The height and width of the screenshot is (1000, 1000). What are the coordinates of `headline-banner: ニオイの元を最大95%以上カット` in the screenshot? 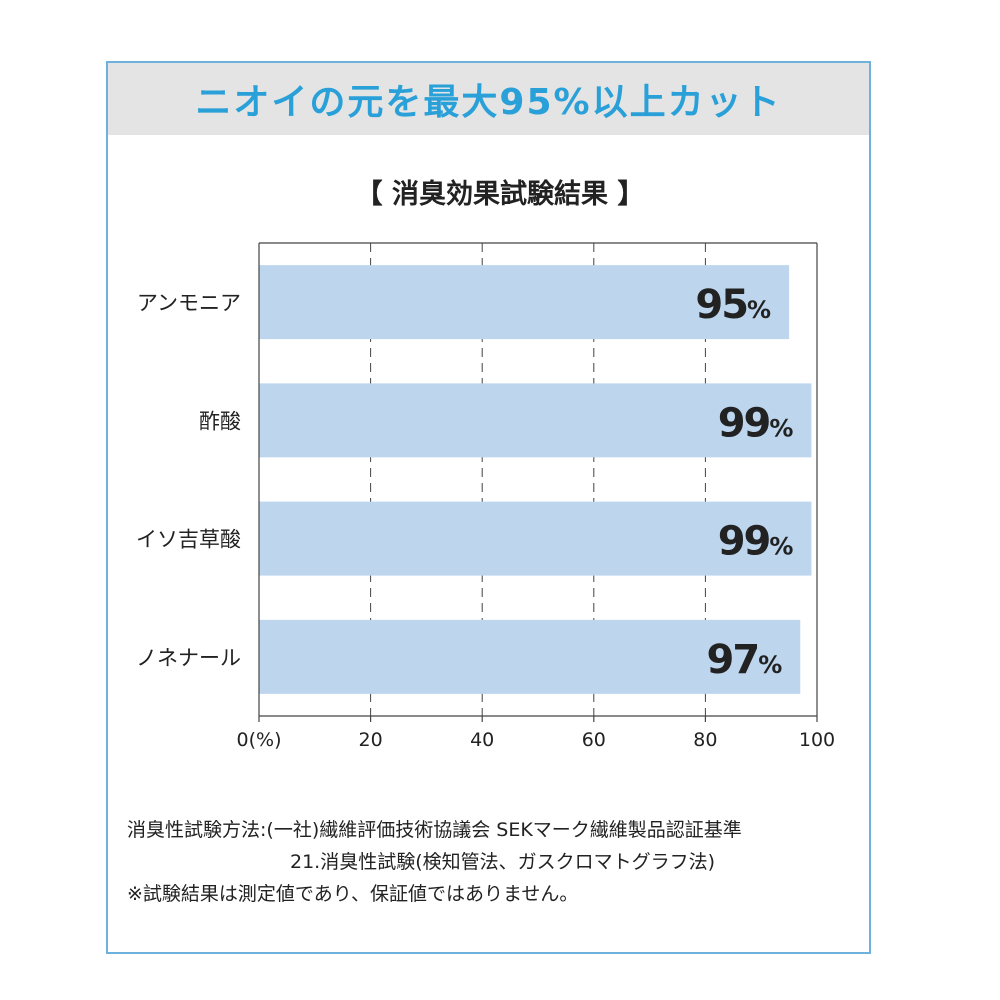 It's located at (488, 99).